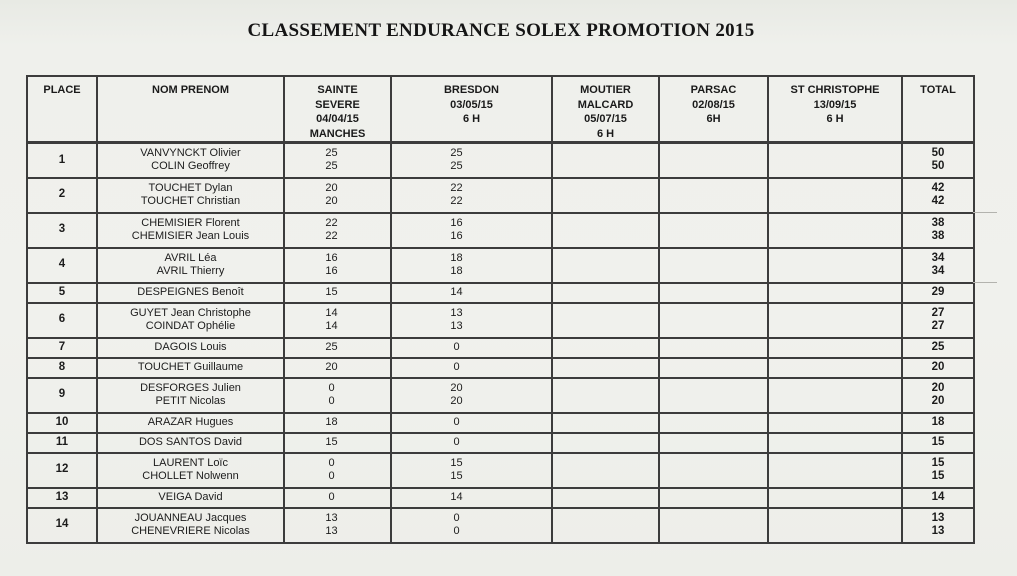 The width and height of the screenshot is (1017, 576). What do you see at coordinates (331, 152) in the screenshot?
I see `score-value: 25` at bounding box center [331, 152].